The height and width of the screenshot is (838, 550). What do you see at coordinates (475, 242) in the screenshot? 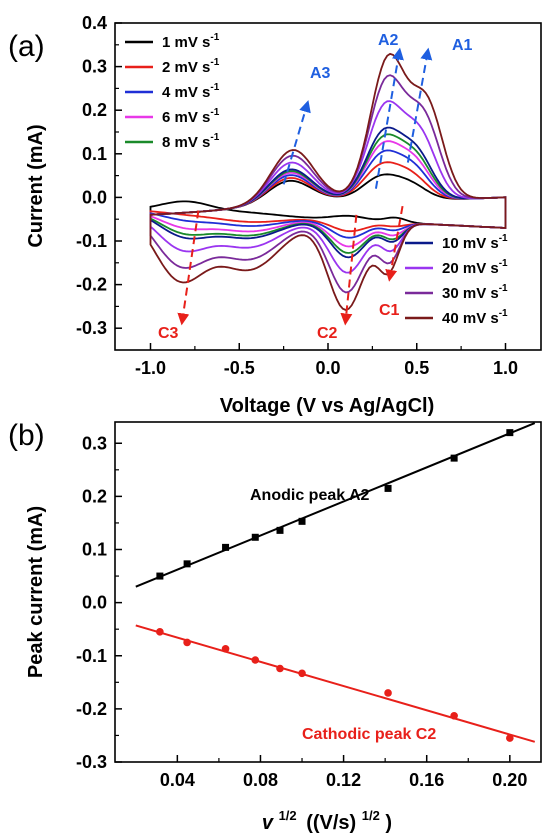
I see `legend-label-10-mV-s: 10 mV s-1` at bounding box center [475, 242].